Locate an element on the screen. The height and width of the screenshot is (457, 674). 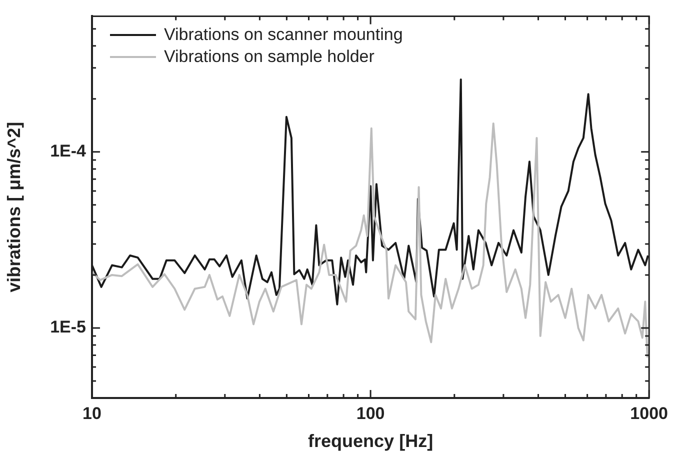
x-tick-label: 10 is located at coordinates (92, 413).